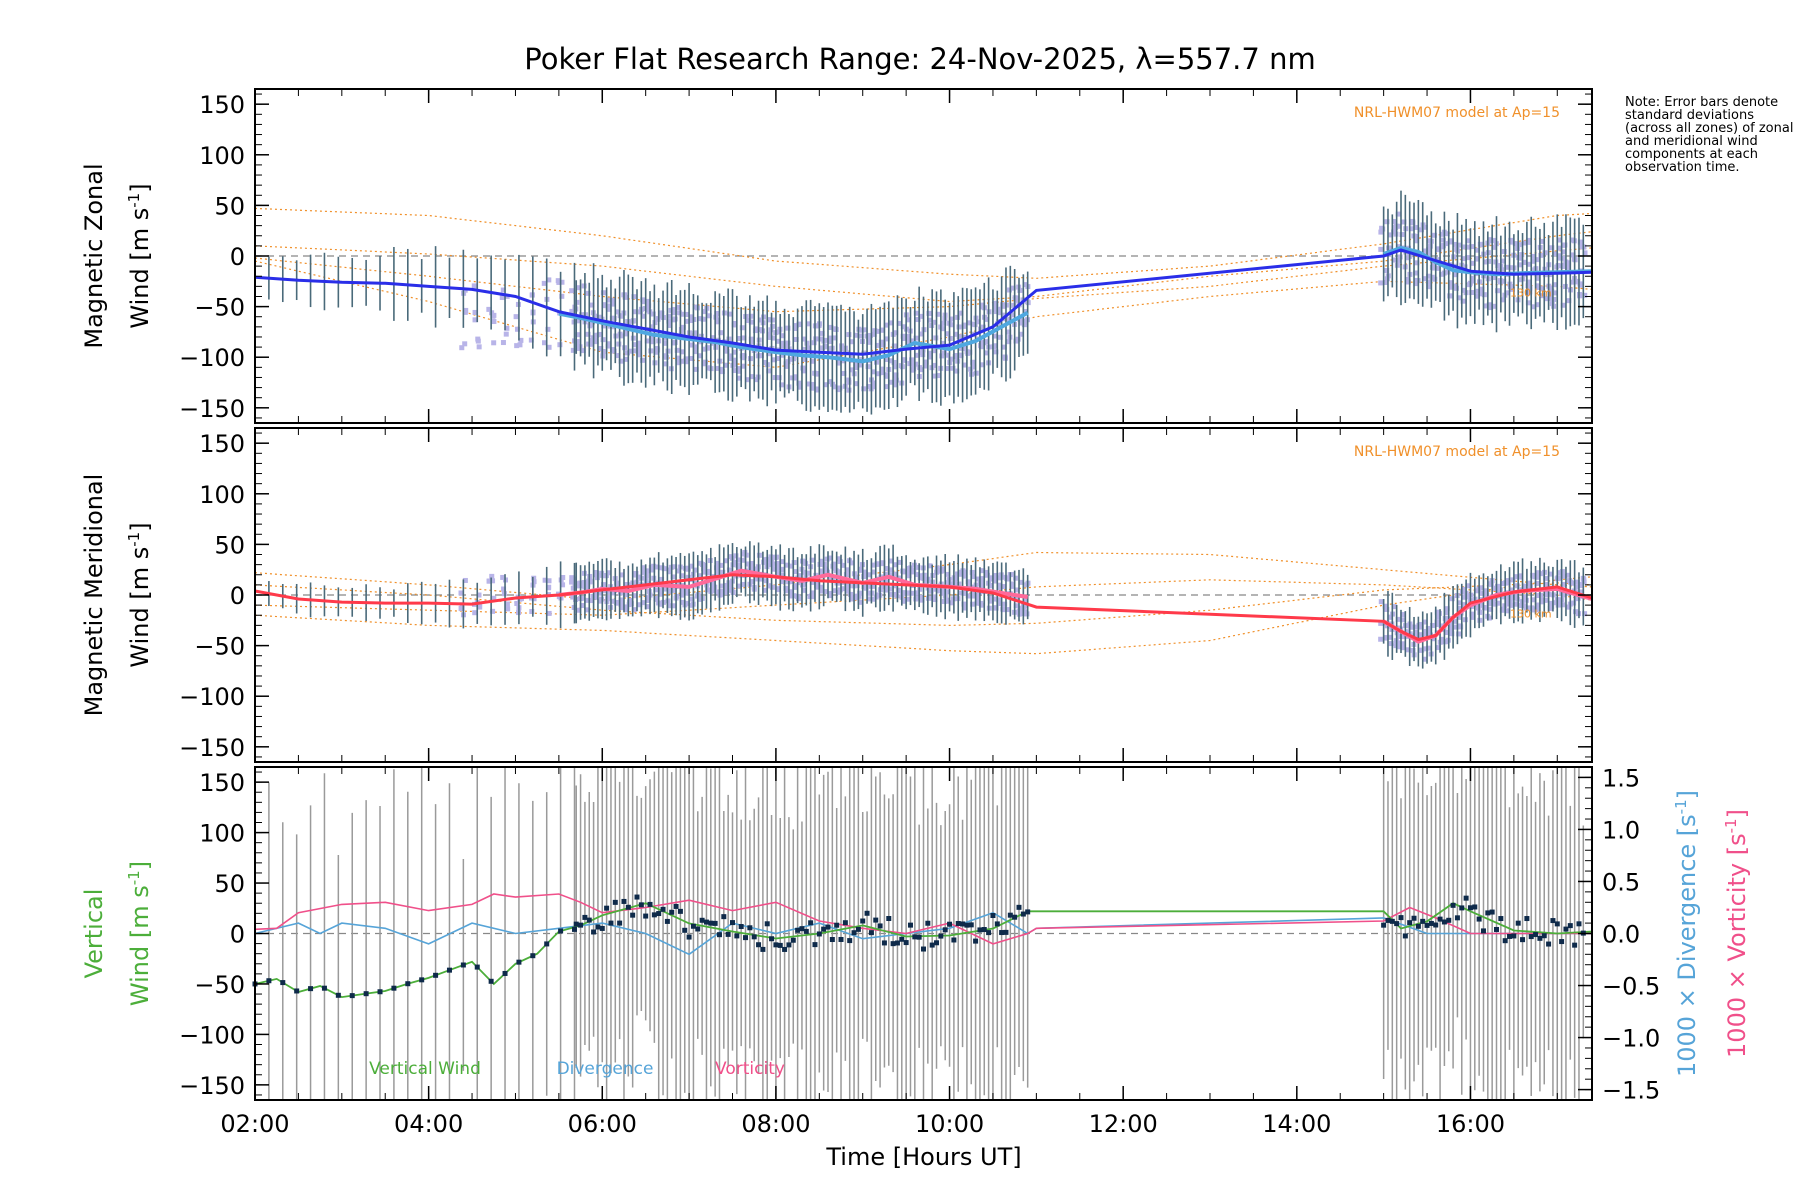 This screenshot has height=1200, width=1800. I want to click on model-label: NRL-HWM07 model at Ap=15, so click(1457, 113).